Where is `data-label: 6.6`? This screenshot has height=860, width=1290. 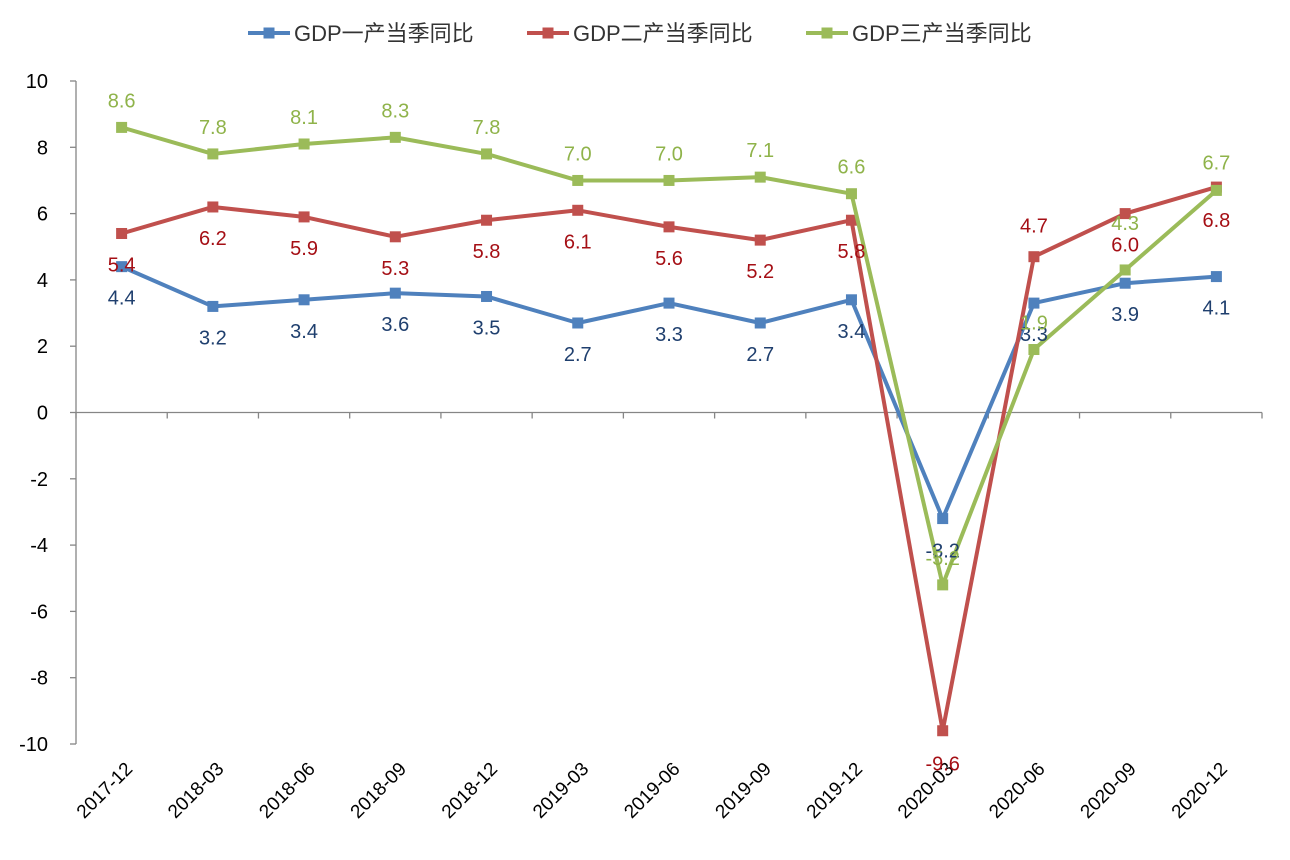 data-label: 6.6 is located at coordinates (852, 168).